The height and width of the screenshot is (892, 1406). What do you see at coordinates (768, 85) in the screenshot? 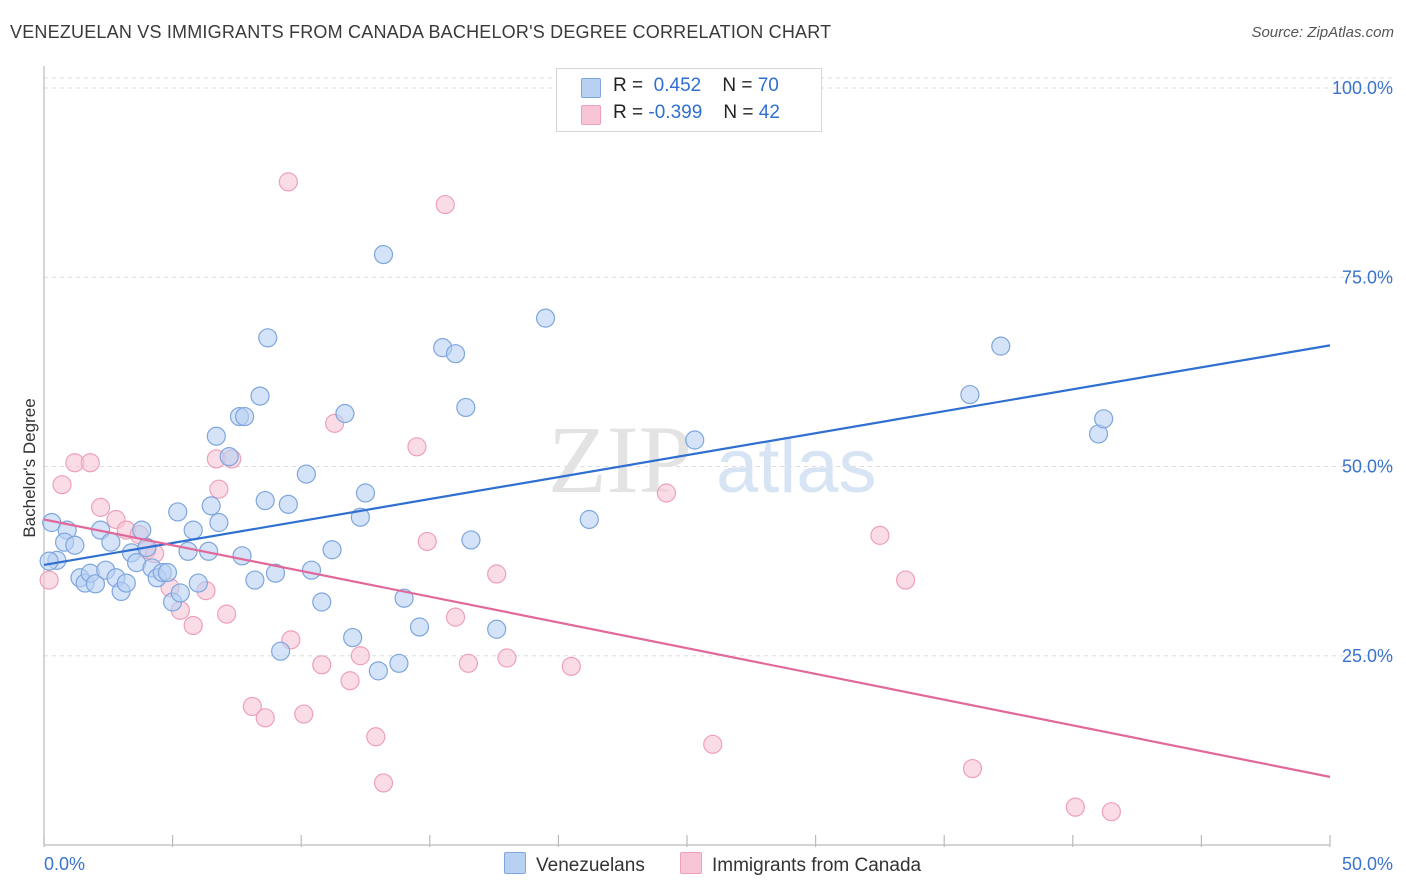
I see `legend-n-value-1: 70` at bounding box center [768, 85].